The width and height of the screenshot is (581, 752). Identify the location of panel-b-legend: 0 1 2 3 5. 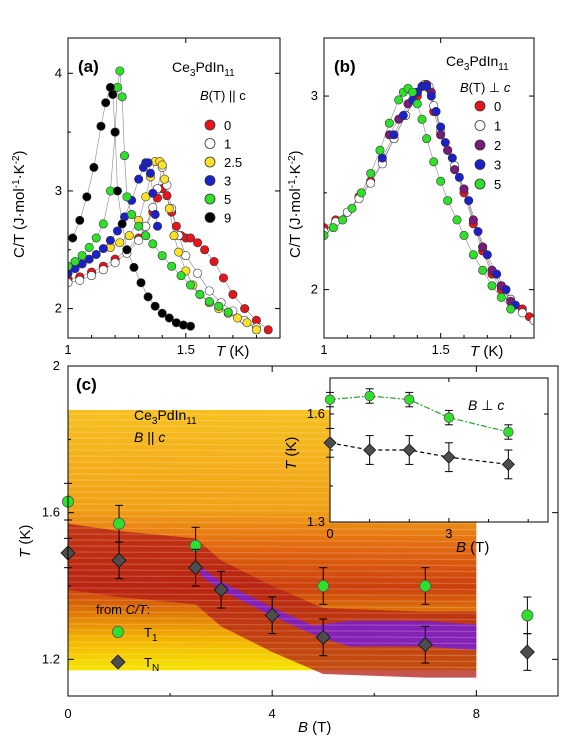
(487, 145).